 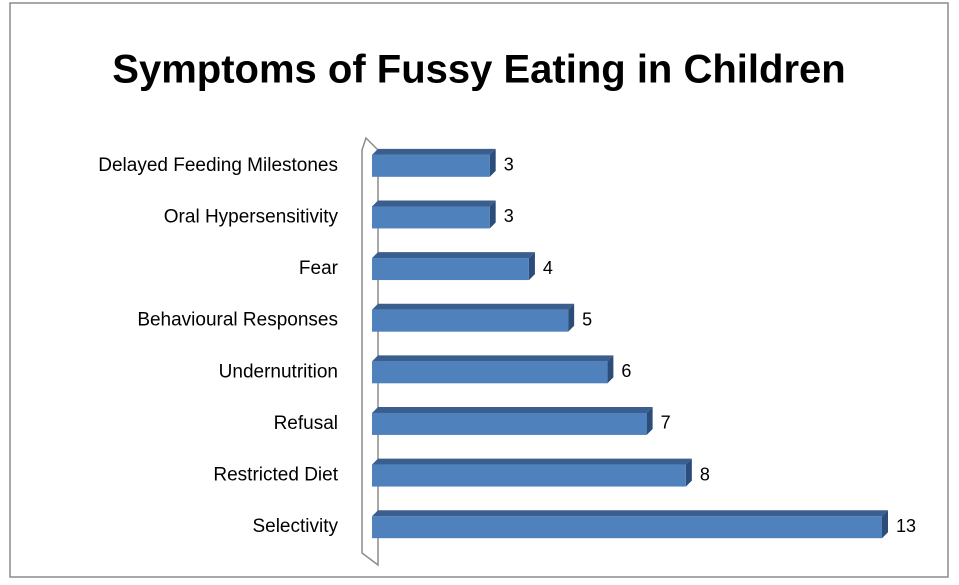 I want to click on axis-wall, so click(x=370, y=351).